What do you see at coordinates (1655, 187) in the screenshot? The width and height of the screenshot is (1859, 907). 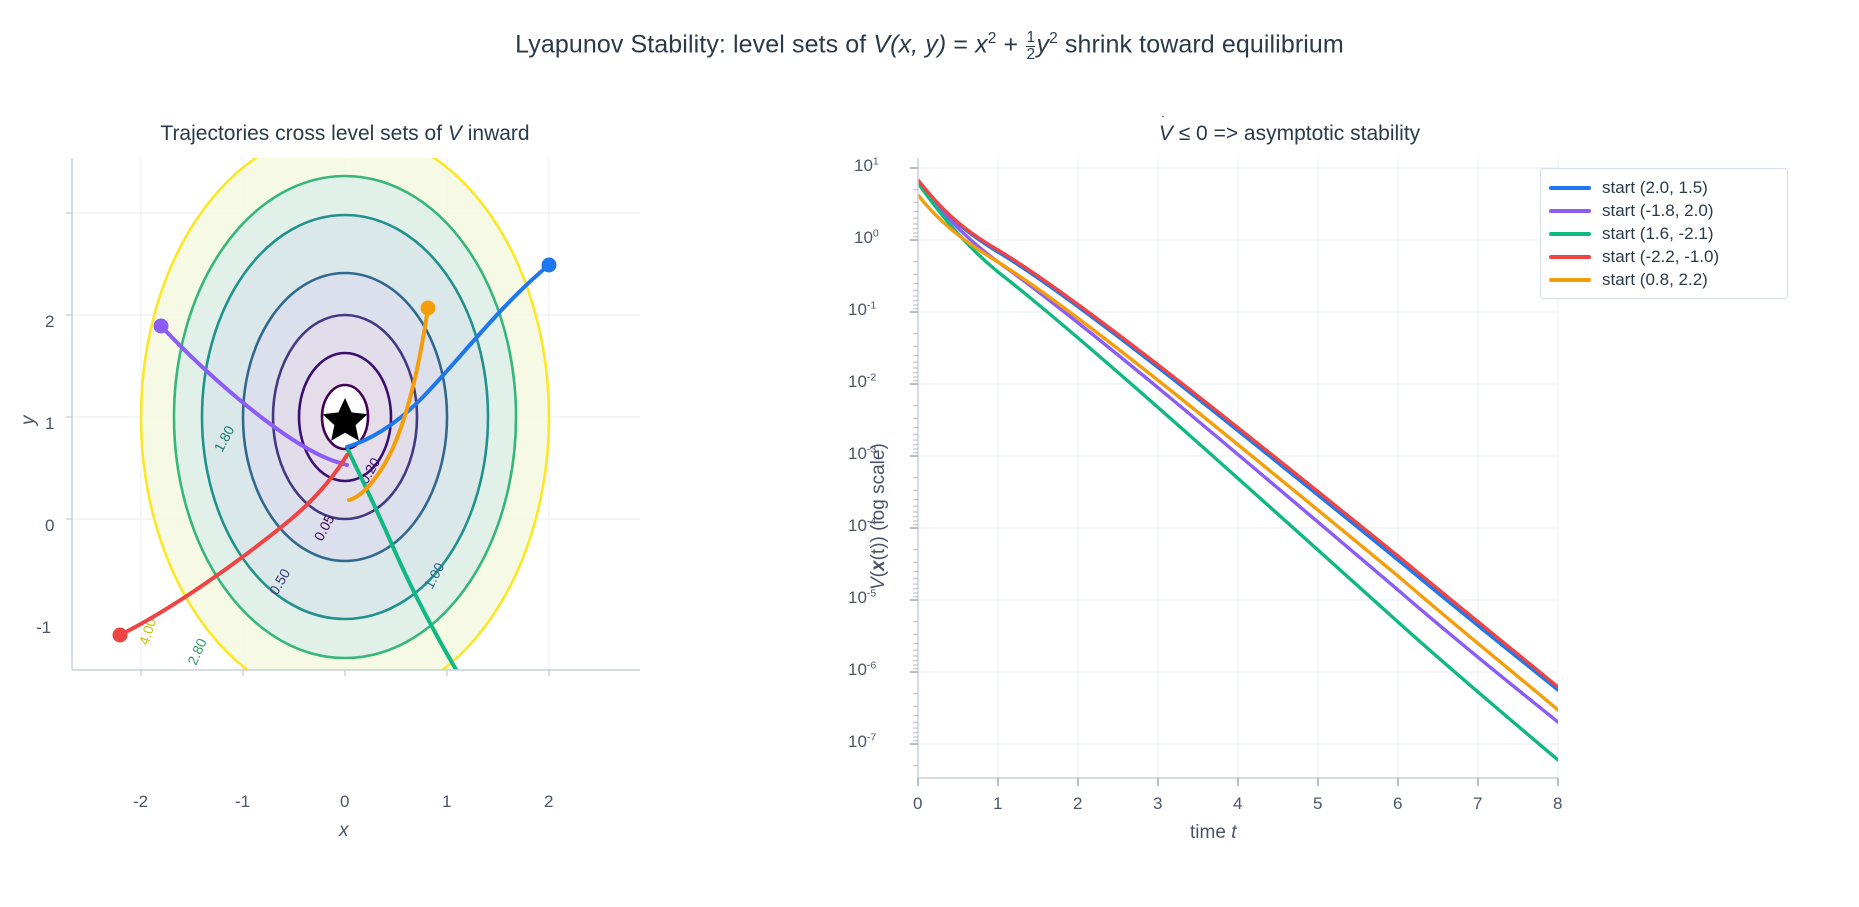 I see `legend-label-blue: start (2.0, 1.5)` at bounding box center [1655, 187].